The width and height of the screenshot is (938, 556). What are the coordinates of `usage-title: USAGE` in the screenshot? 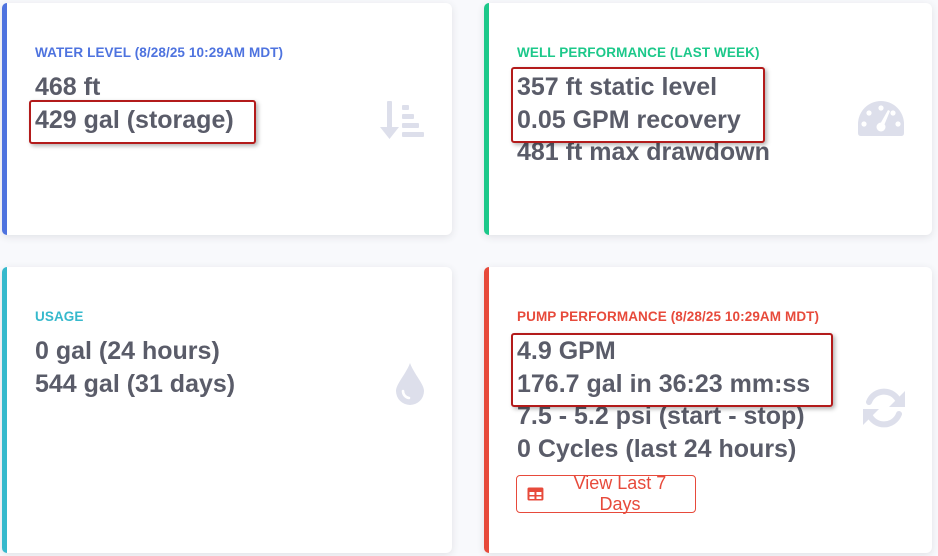 It's located at (59, 316).